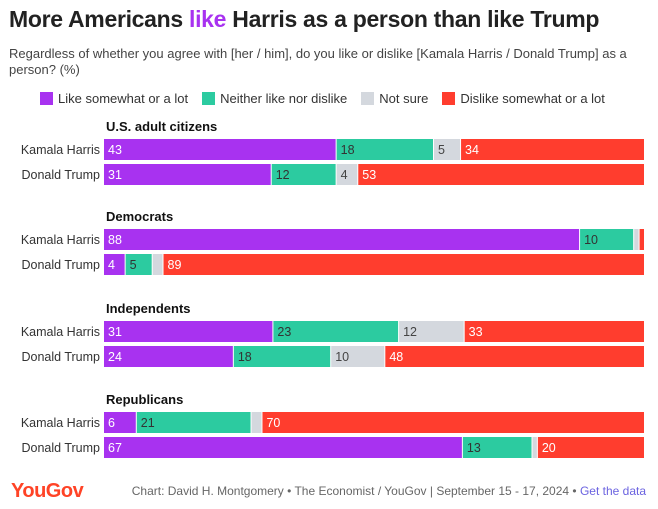 Image resolution: width=658 pixels, height=509 pixels. Describe the element at coordinates (612, 491) in the screenshot. I see `get-data-link: Get the data` at that location.